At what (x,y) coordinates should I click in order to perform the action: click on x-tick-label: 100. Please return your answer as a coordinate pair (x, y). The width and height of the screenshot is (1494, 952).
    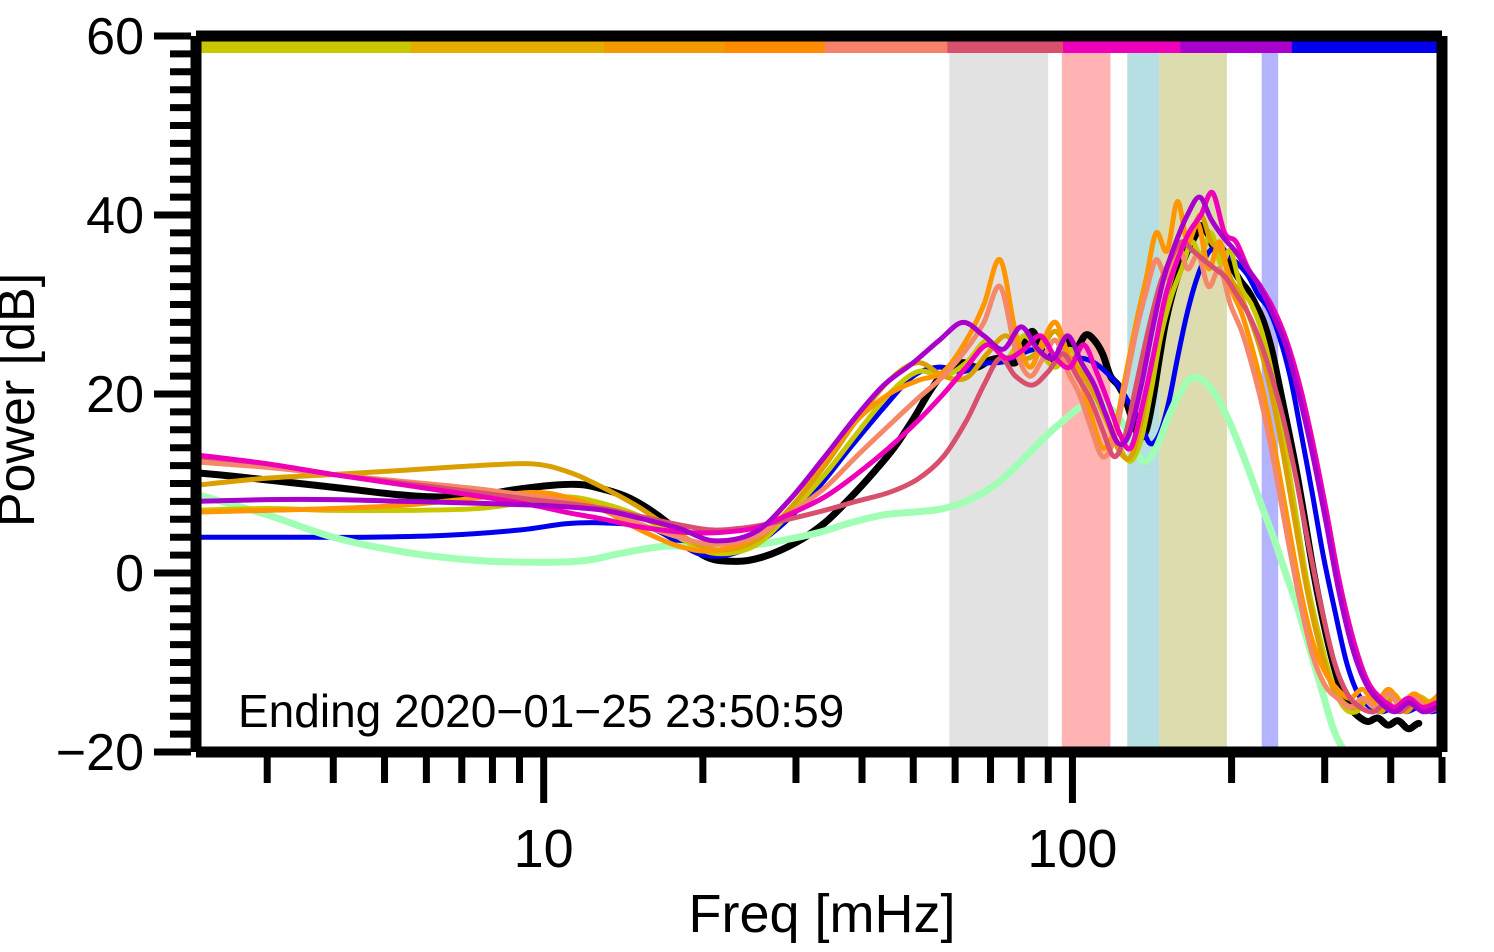
    Looking at the image, I should click on (1072, 849).